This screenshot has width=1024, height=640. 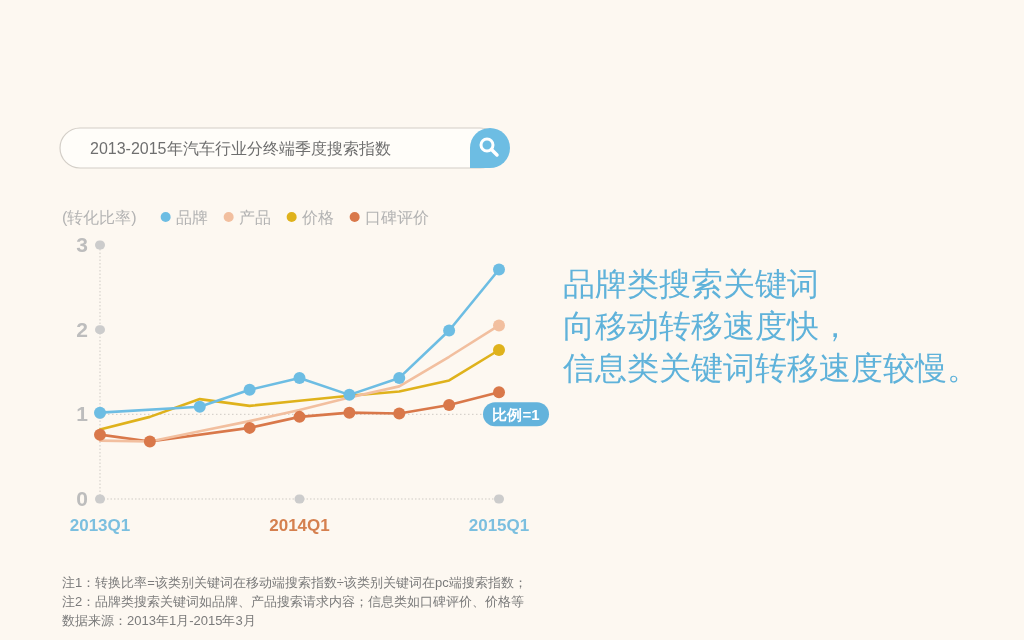 What do you see at coordinates (240, 148) in the screenshot?
I see `chart-title: 2013-2015年汽车行业分终端季度搜索指数` at bounding box center [240, 148].